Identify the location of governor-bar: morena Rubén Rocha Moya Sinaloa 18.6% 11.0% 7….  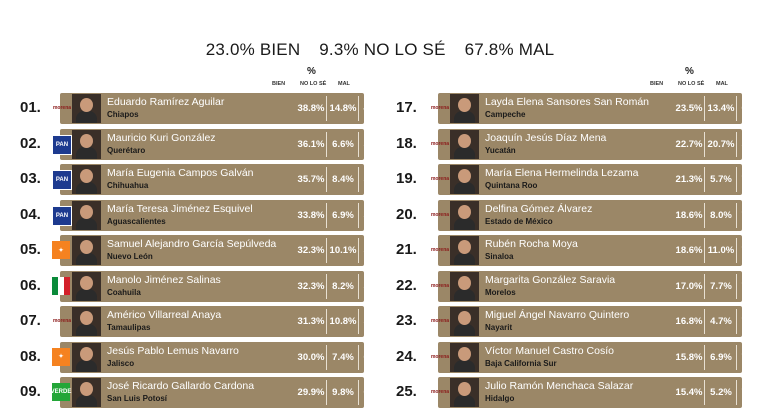
(595, 250).